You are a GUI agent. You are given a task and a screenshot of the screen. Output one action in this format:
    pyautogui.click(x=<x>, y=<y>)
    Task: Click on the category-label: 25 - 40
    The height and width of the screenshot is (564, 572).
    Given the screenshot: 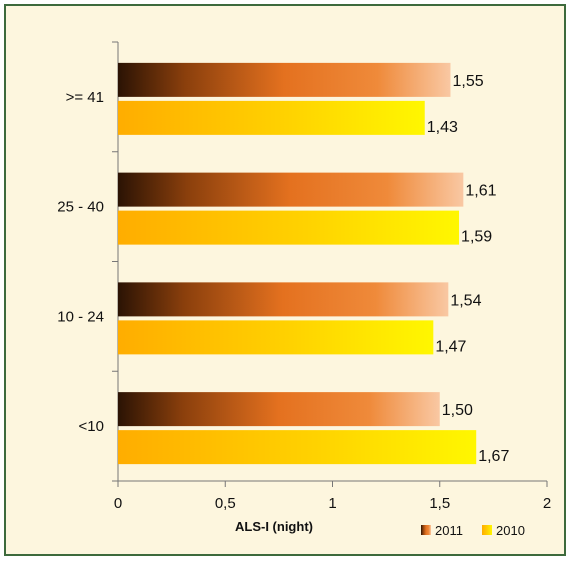 What is the action you would take?
    pyautogui.click(x=80, y=207)
    